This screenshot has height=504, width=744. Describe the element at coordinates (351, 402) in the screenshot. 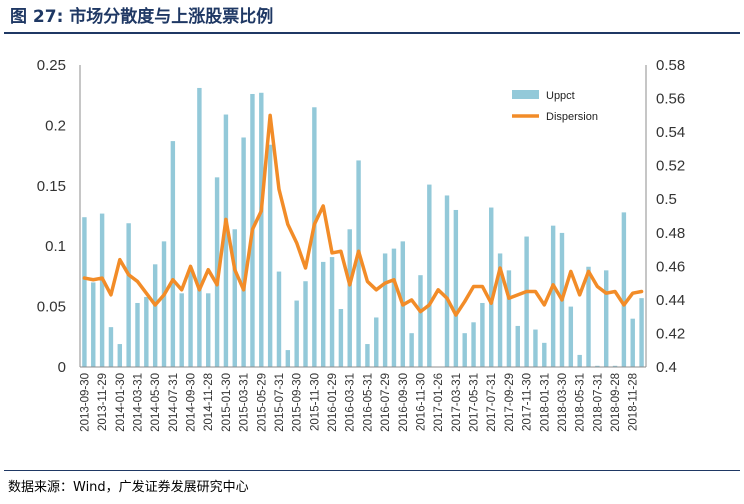

I see `x-tick-label: 2016-03-31` at that location.